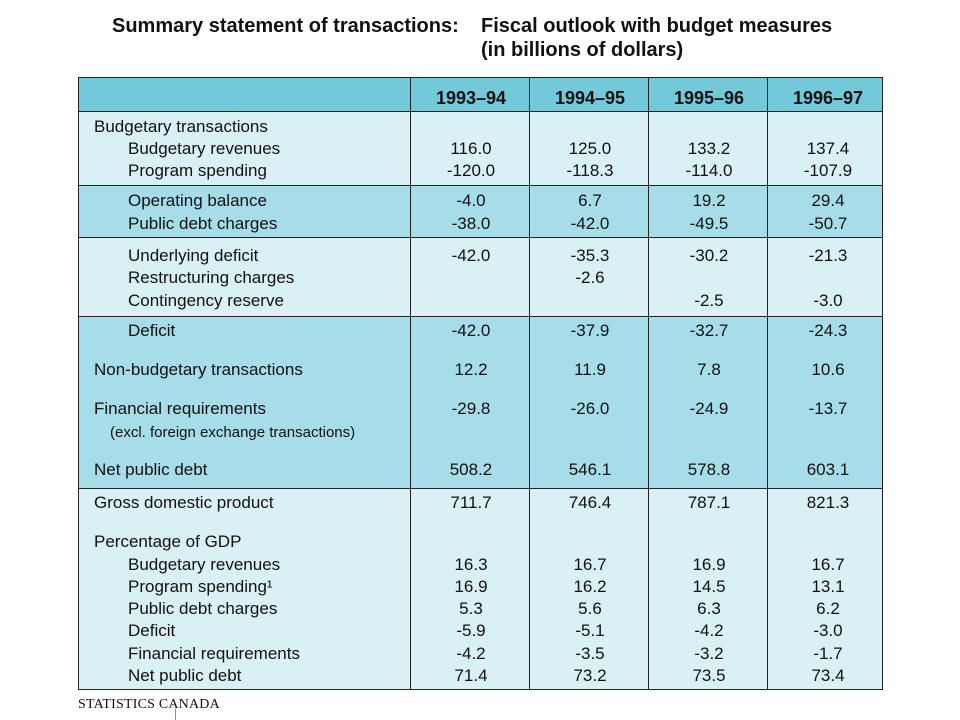 The image size is (960, 720). I want to click on row-note: (excl. foreign exchange transactions), so click(233, 432).